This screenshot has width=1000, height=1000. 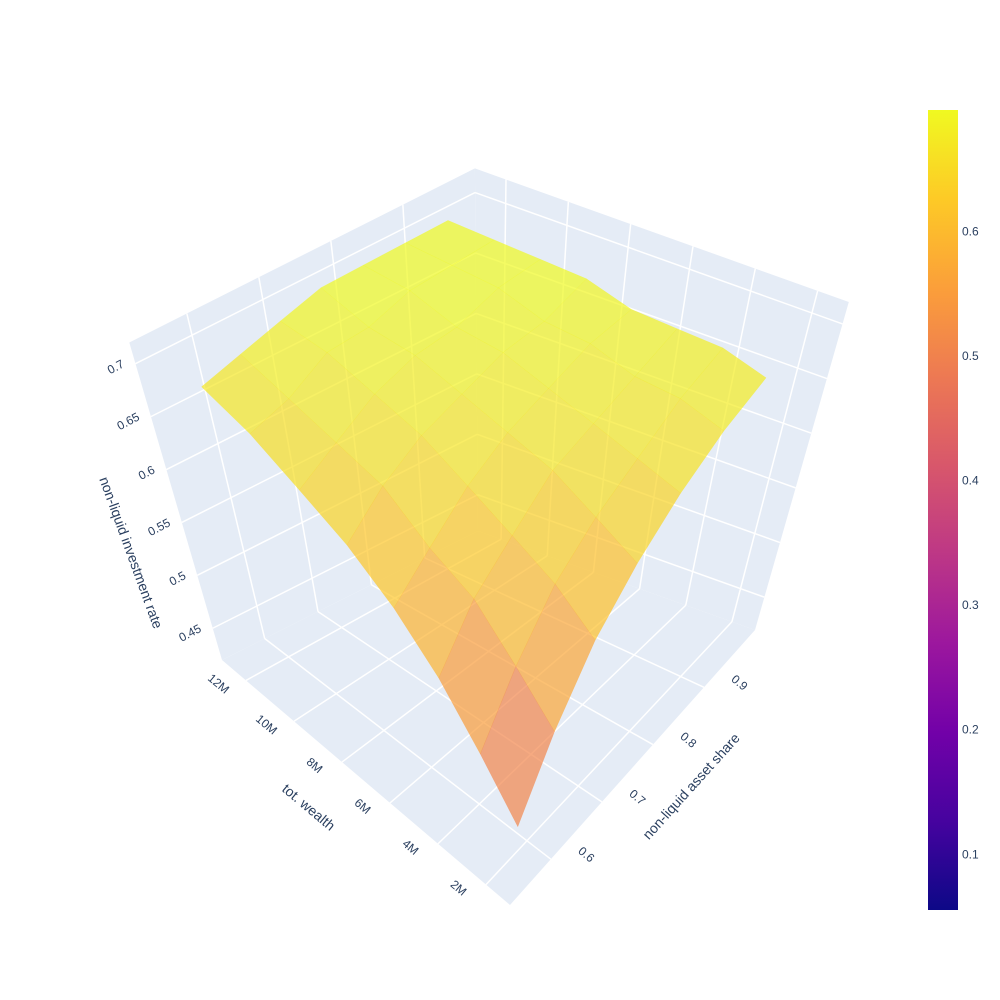 I want to click on z-tick-label: 0.7, so click(x=116, y=367).